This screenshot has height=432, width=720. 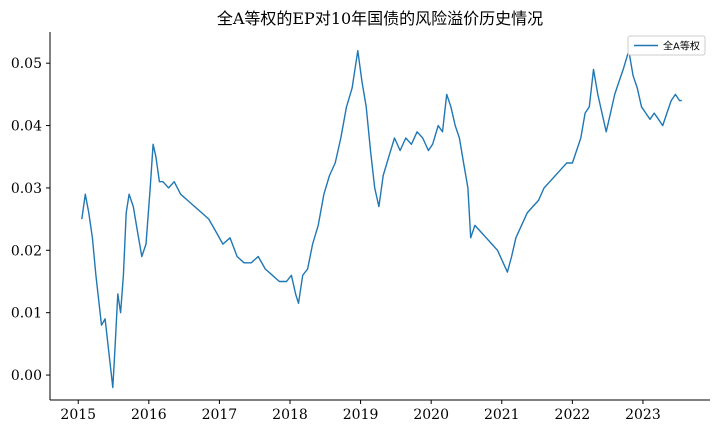 What do you see at coordinates (220, 415) in the screenshot?
I see `x-tick-label: 2017` at bounding box center [220, 415].